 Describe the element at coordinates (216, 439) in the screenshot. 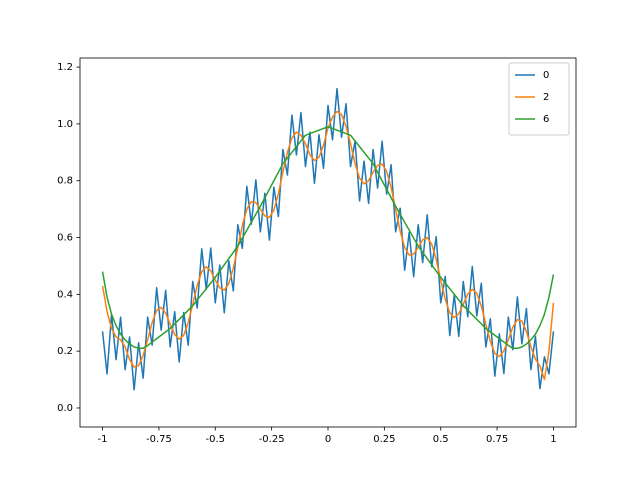

I see `x-tick-label: -0.5` at that location.